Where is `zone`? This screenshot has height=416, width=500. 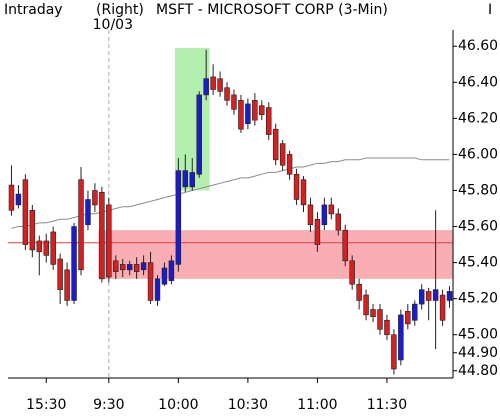 zone is located at coordinates (275, 254).